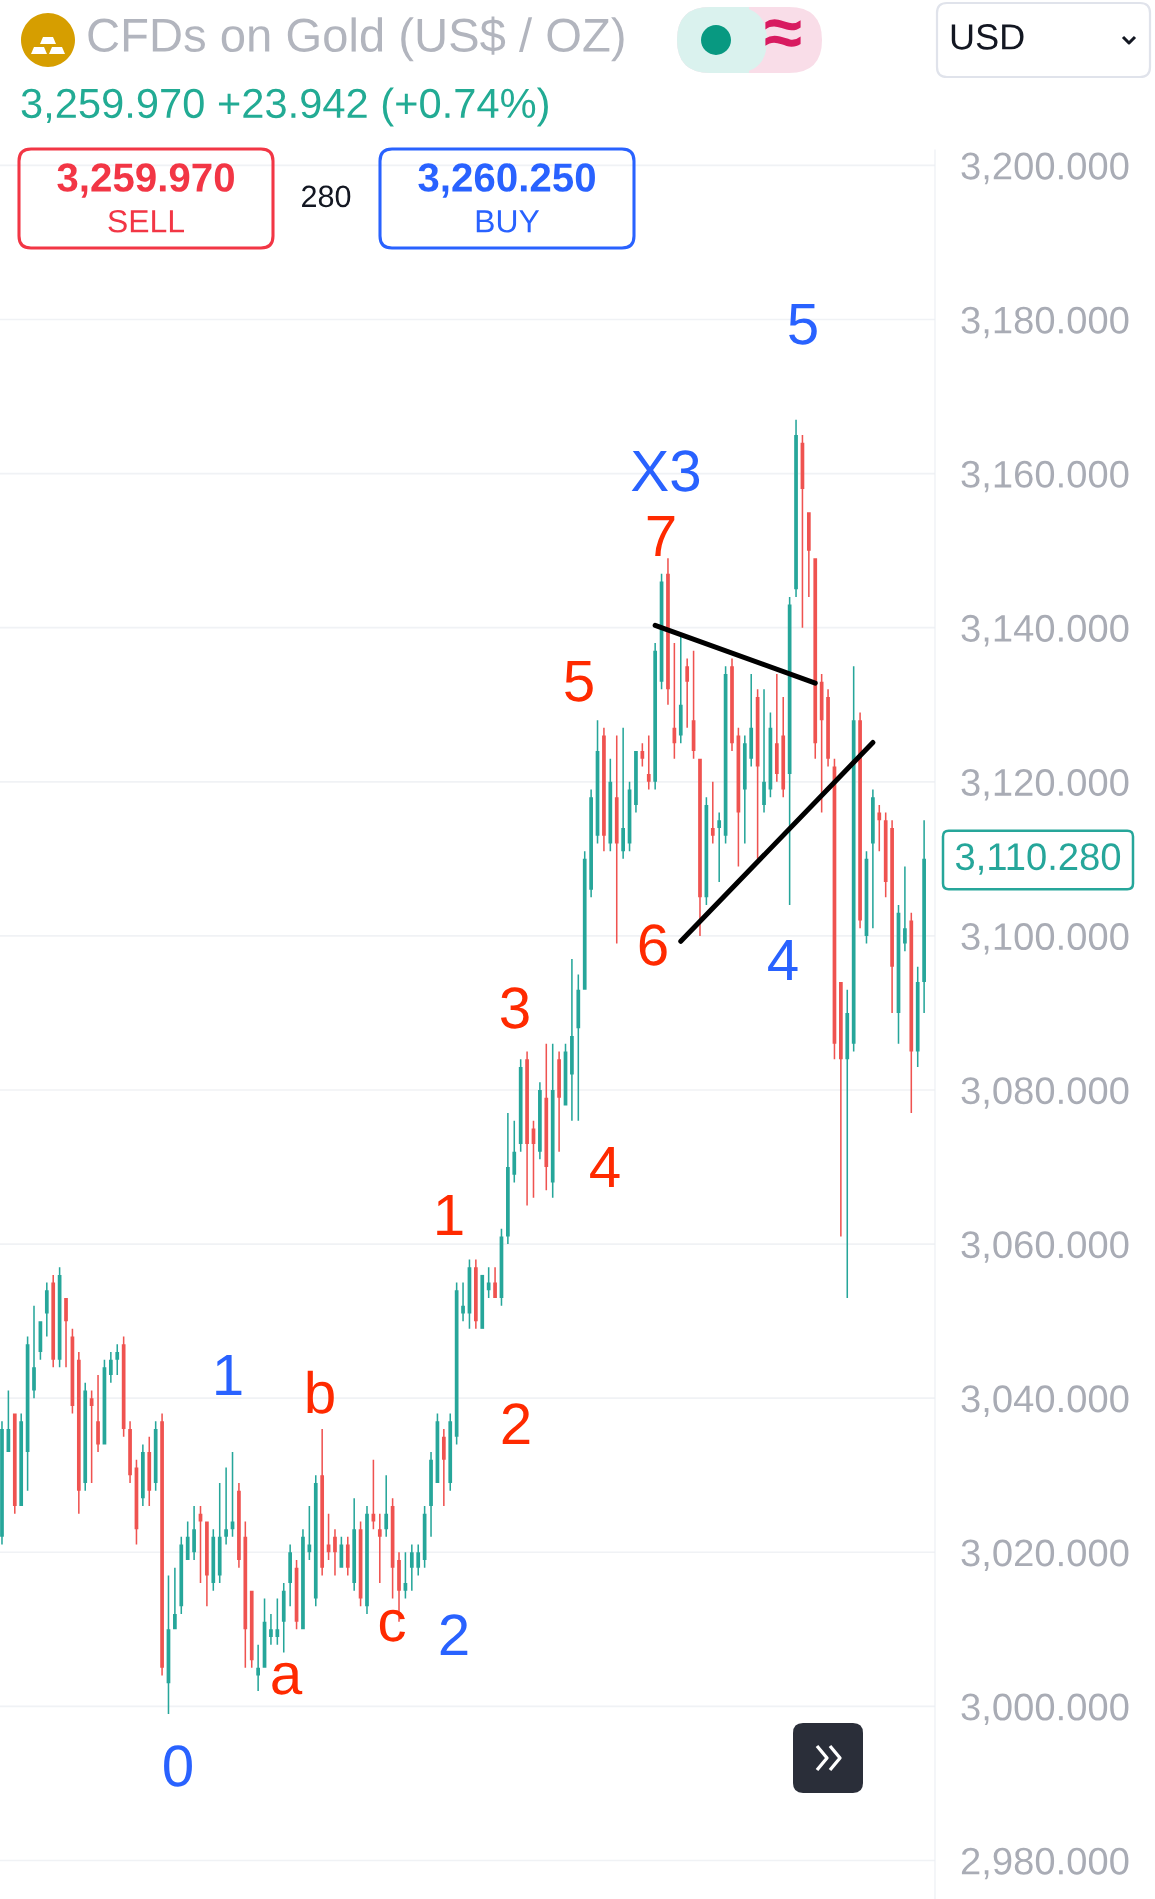 The height and width of the screenshot is (1899, 1155). What do you see at coordinates (1045, 939) in the screenshot?
I see `y-tick-label: 3,100.000` at bounding box center [1045, 939].